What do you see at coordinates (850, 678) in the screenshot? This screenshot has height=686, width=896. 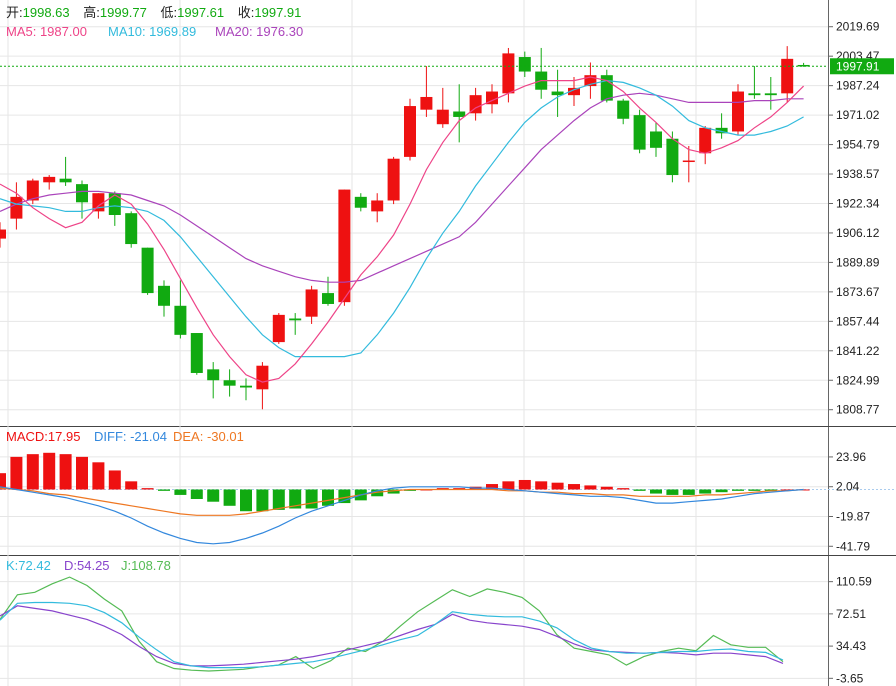 I see `kdj-tick-label: -3.65` at bounding box center [850, 678].